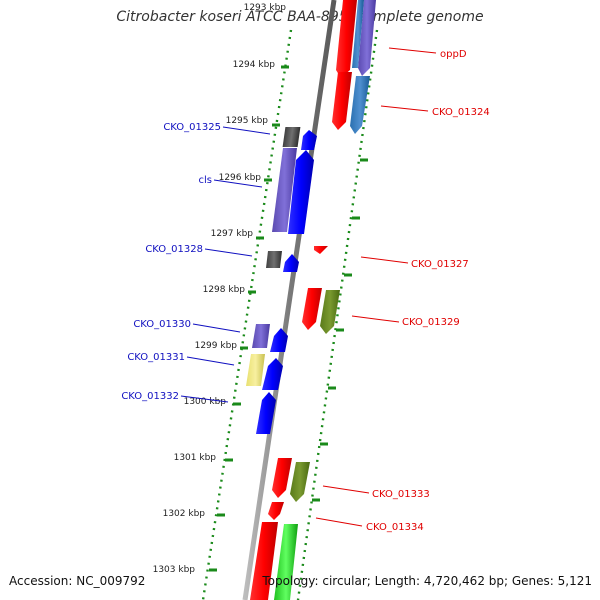 The image size is (600, 600). What do you see at coordinates (440, 264) in the screenshot?
I see `gene-label-cko-01327: CKO_01327` at bounding box center [440, 264].